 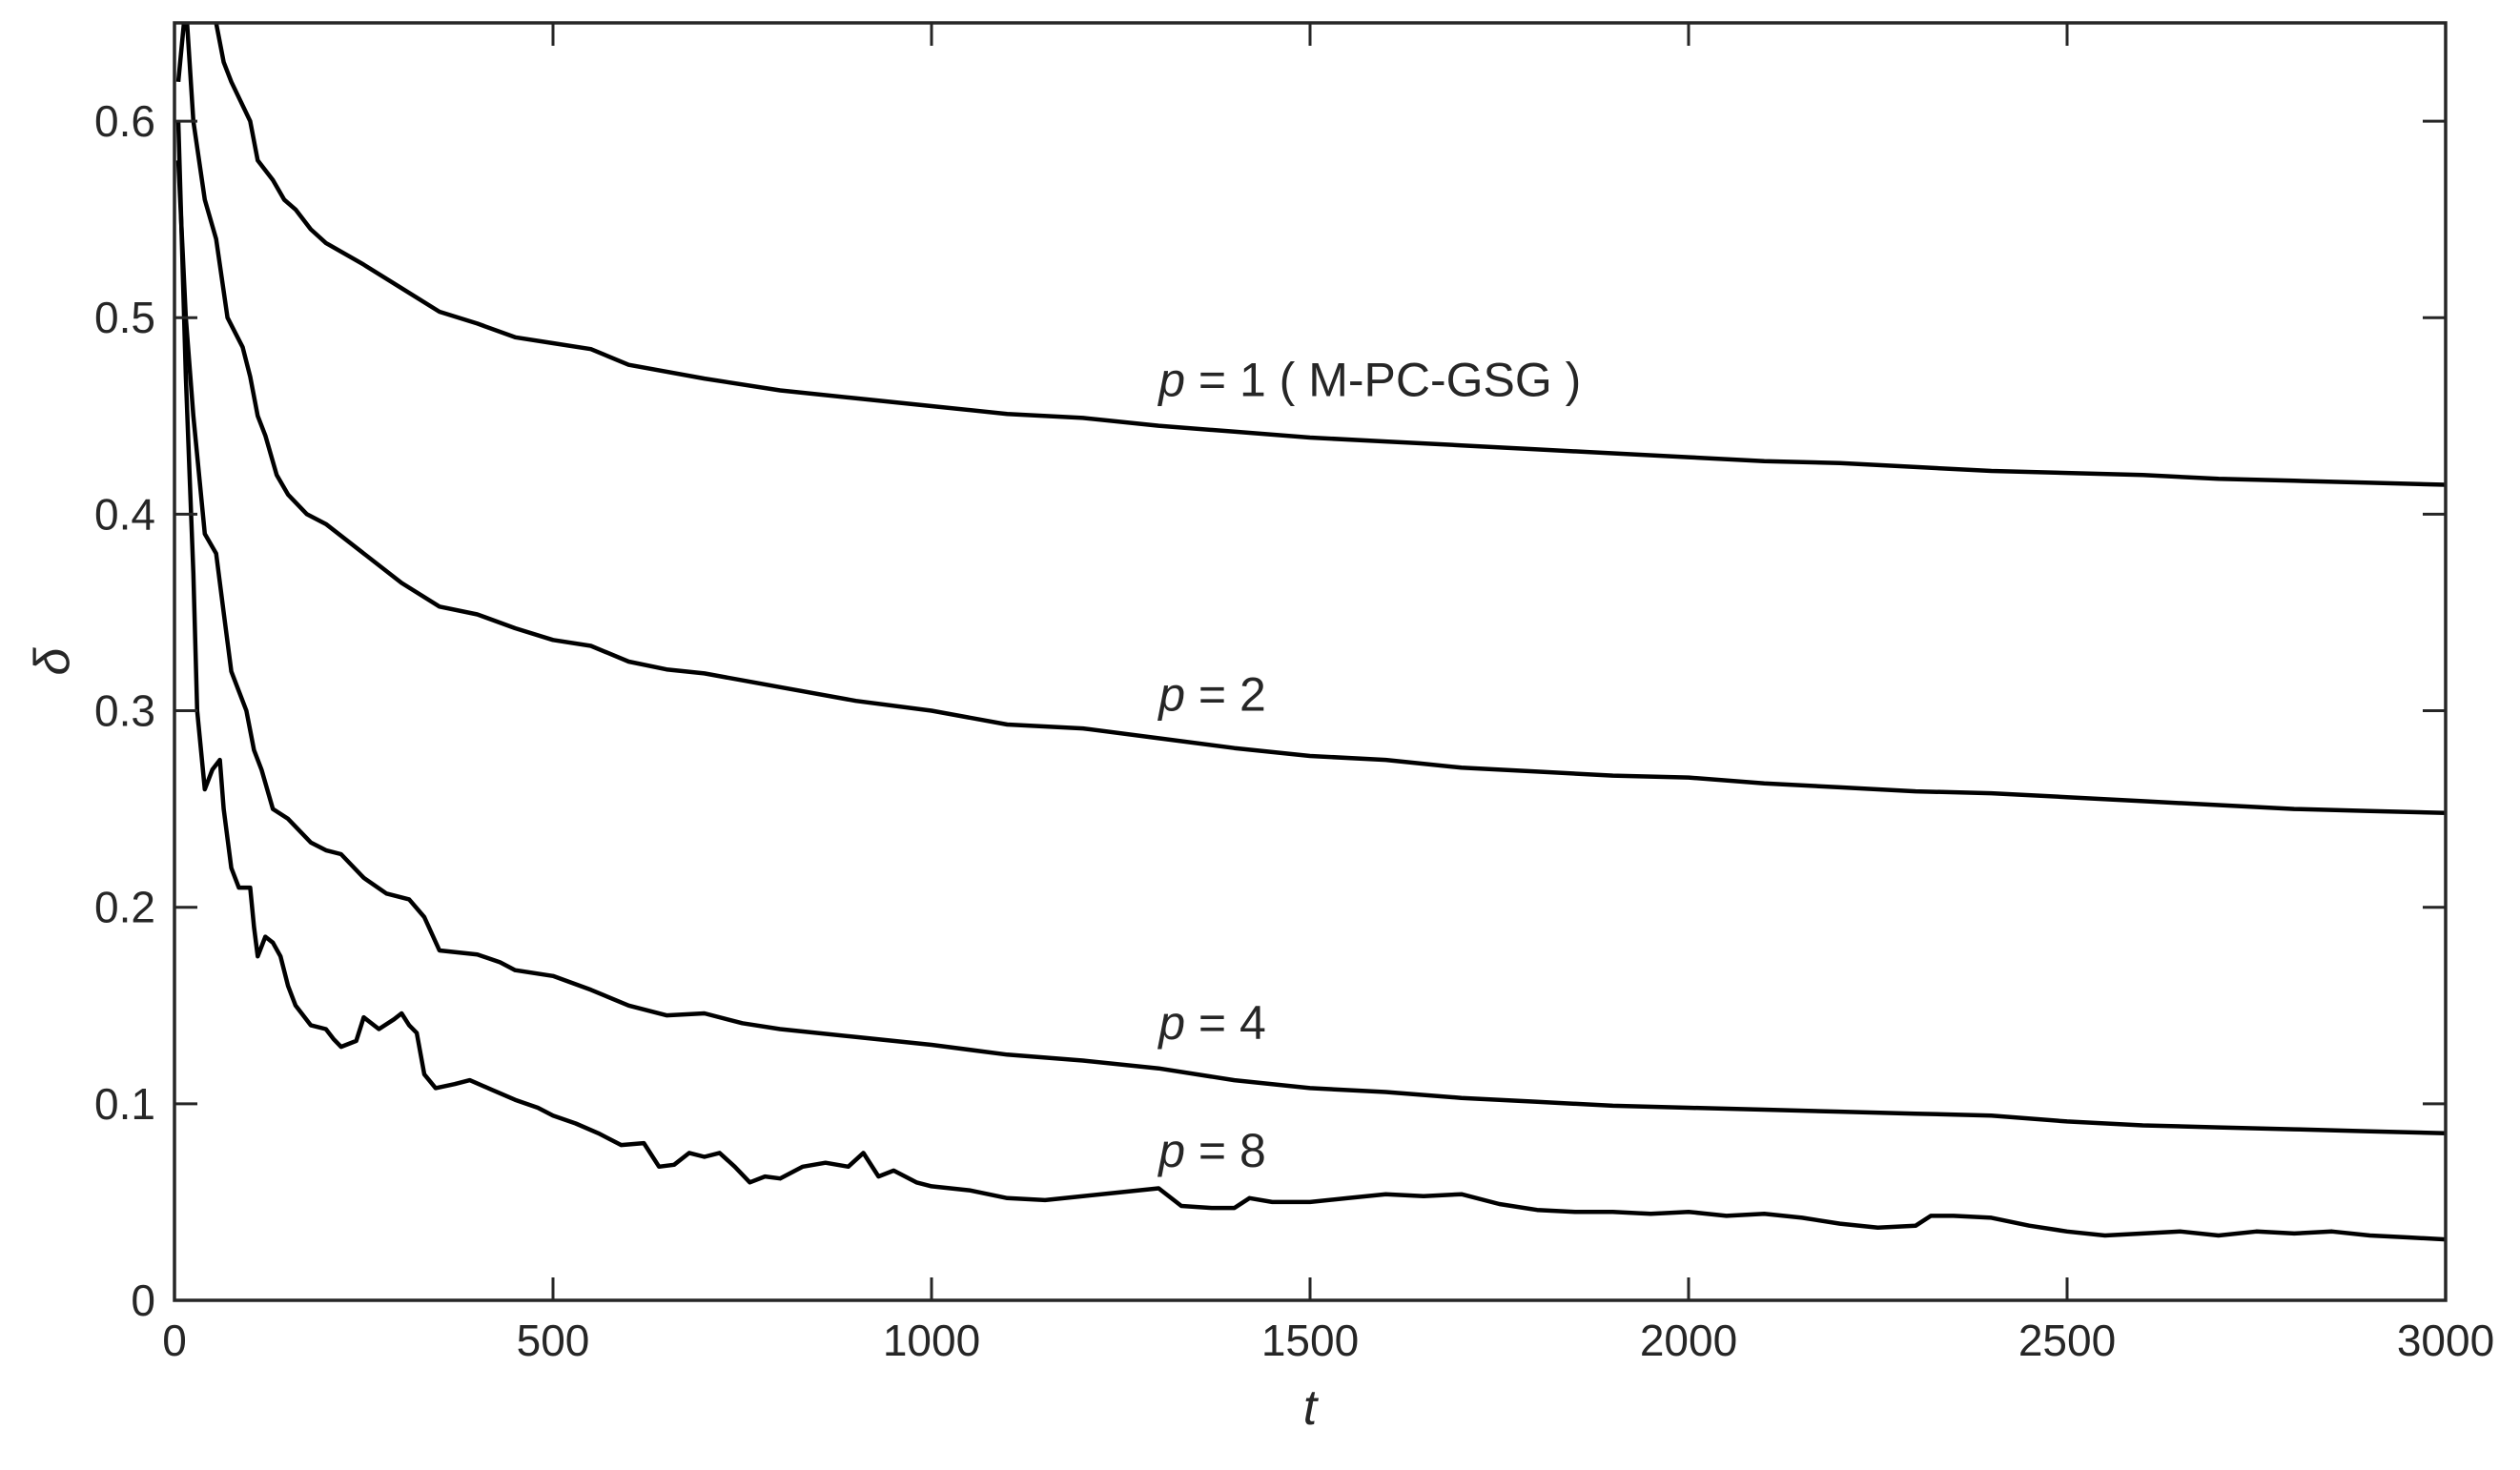 What do you see at coordinates (553, 1340) in the screenshot?
I see `x-tick-label: 500` at bounding box center [553, 1340].